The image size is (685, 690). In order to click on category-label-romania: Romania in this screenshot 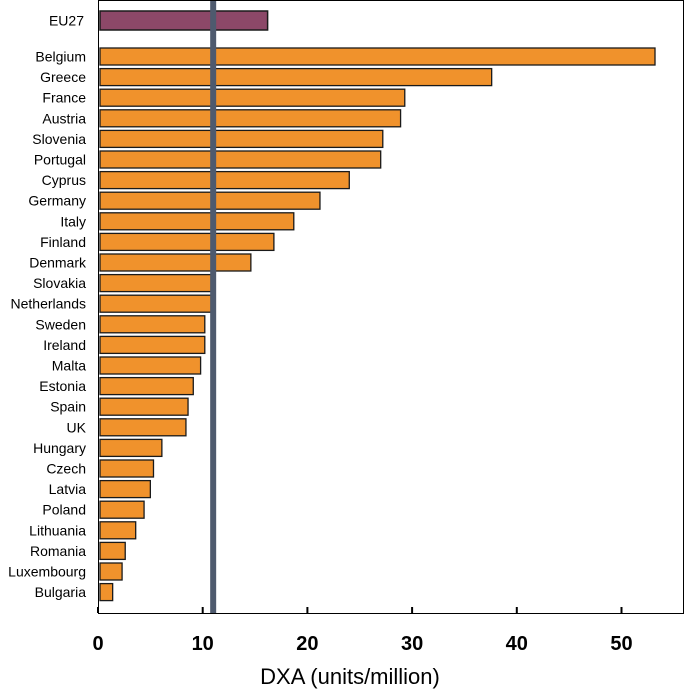, I will do `click(58, 551)`.